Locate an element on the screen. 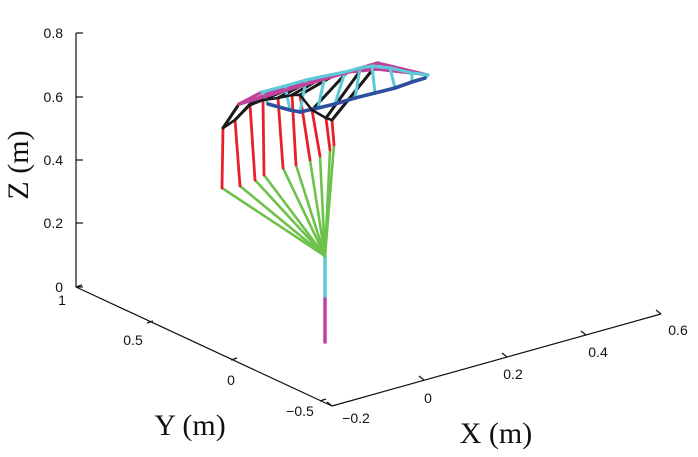 The width and height of the screenshot is (698, 457). x-axis-label: X (m) is located at coordinates (496, 433).